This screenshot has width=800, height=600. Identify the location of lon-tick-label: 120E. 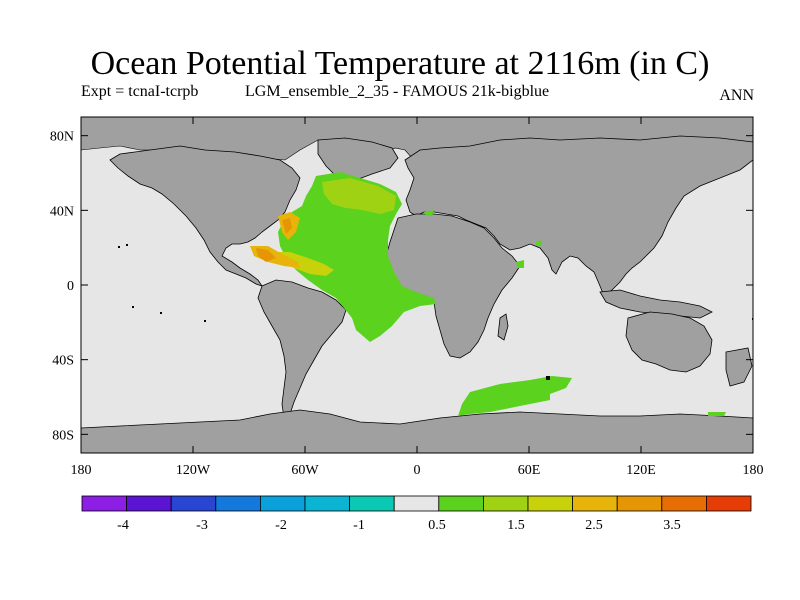
(641, 470).